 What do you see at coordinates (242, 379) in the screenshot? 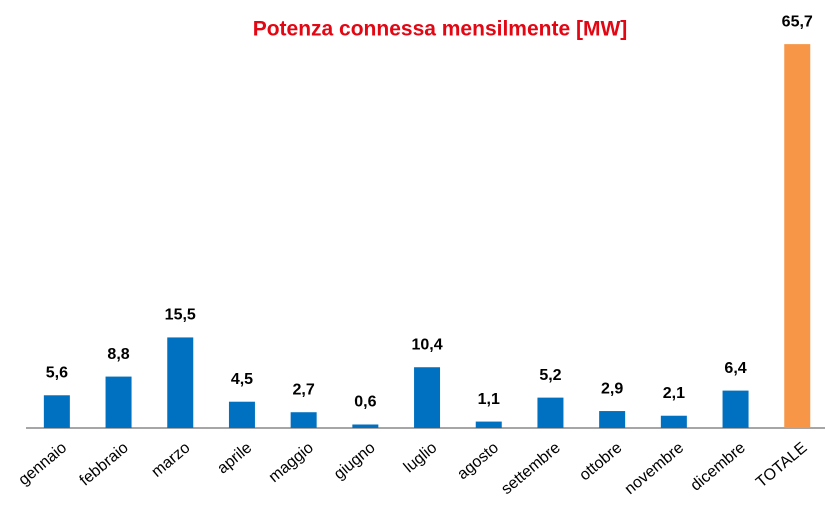
I see `value-label: 4,5` at bounding box center [242, 379].